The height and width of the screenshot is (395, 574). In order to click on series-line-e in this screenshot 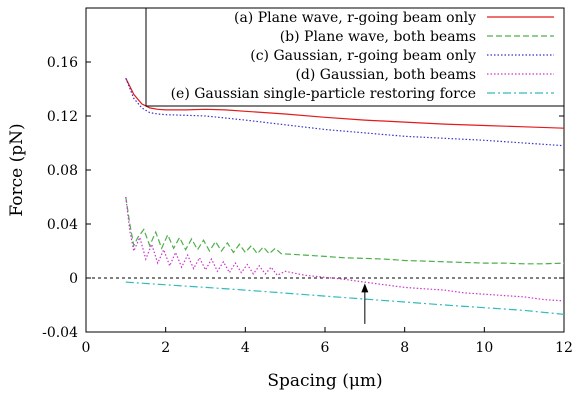, I will do `click(345, 298)`.